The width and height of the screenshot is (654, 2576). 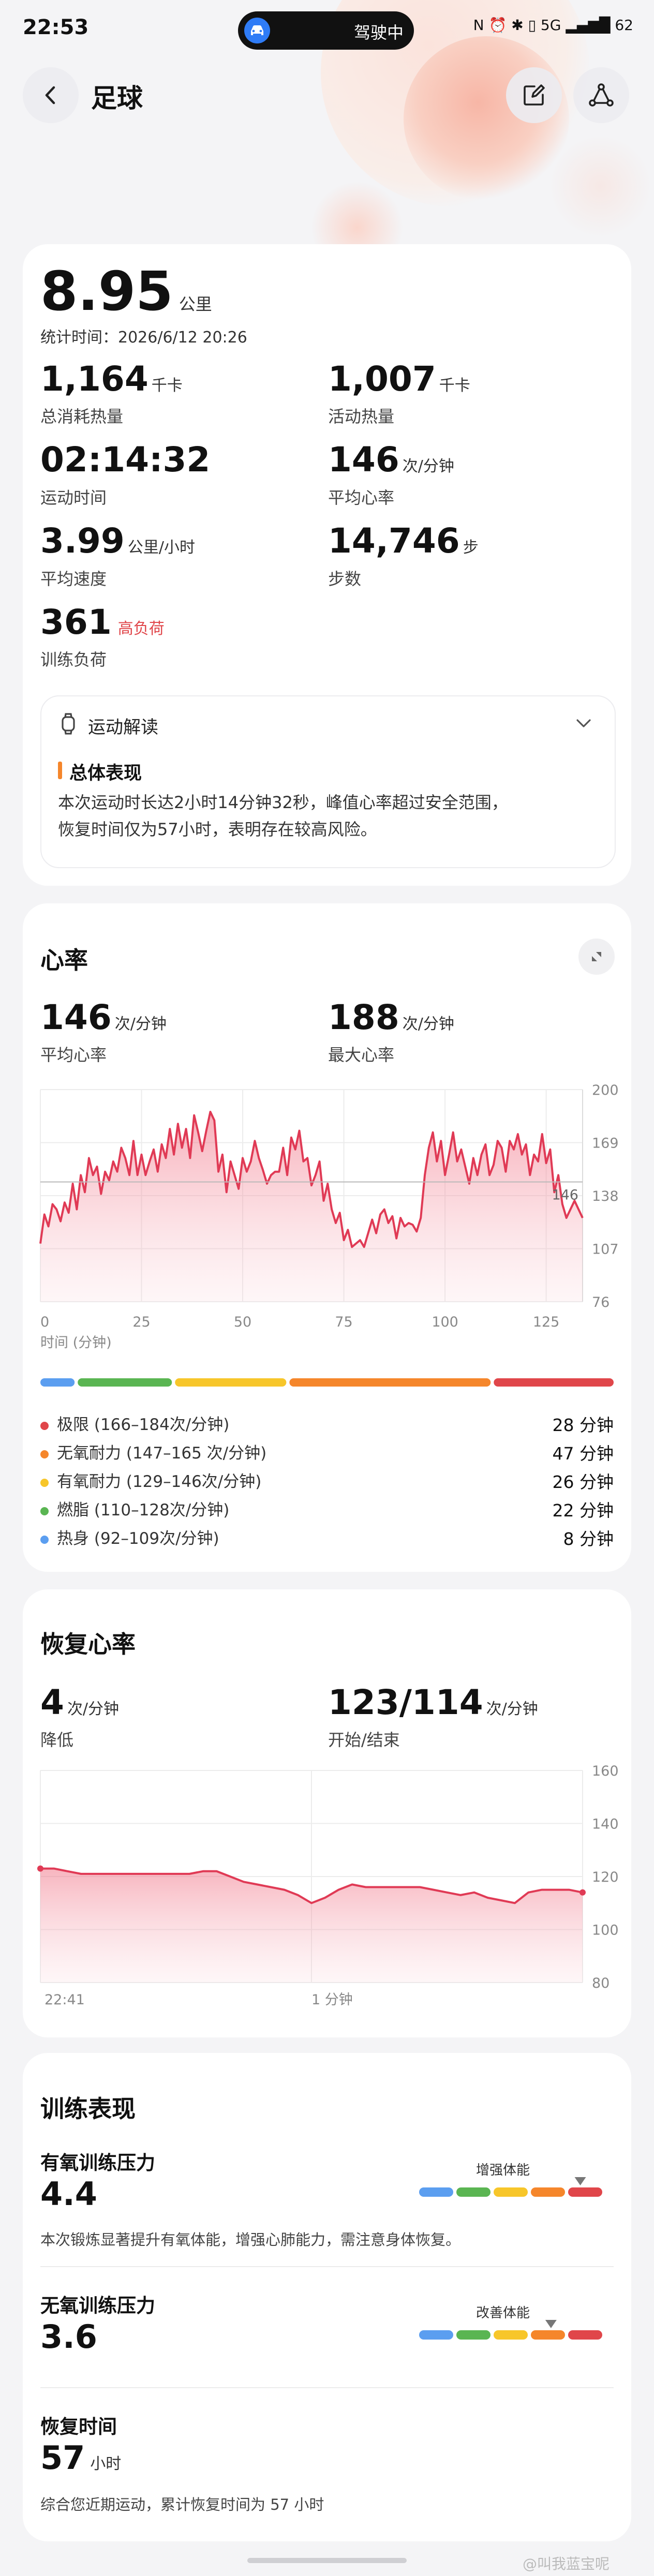 What do you see at coordinates (159, 1481) in the screenshot?
I see `zone-label: 有氧耐力 (129–146次/分钟)` at bounding box center [159, 1481].